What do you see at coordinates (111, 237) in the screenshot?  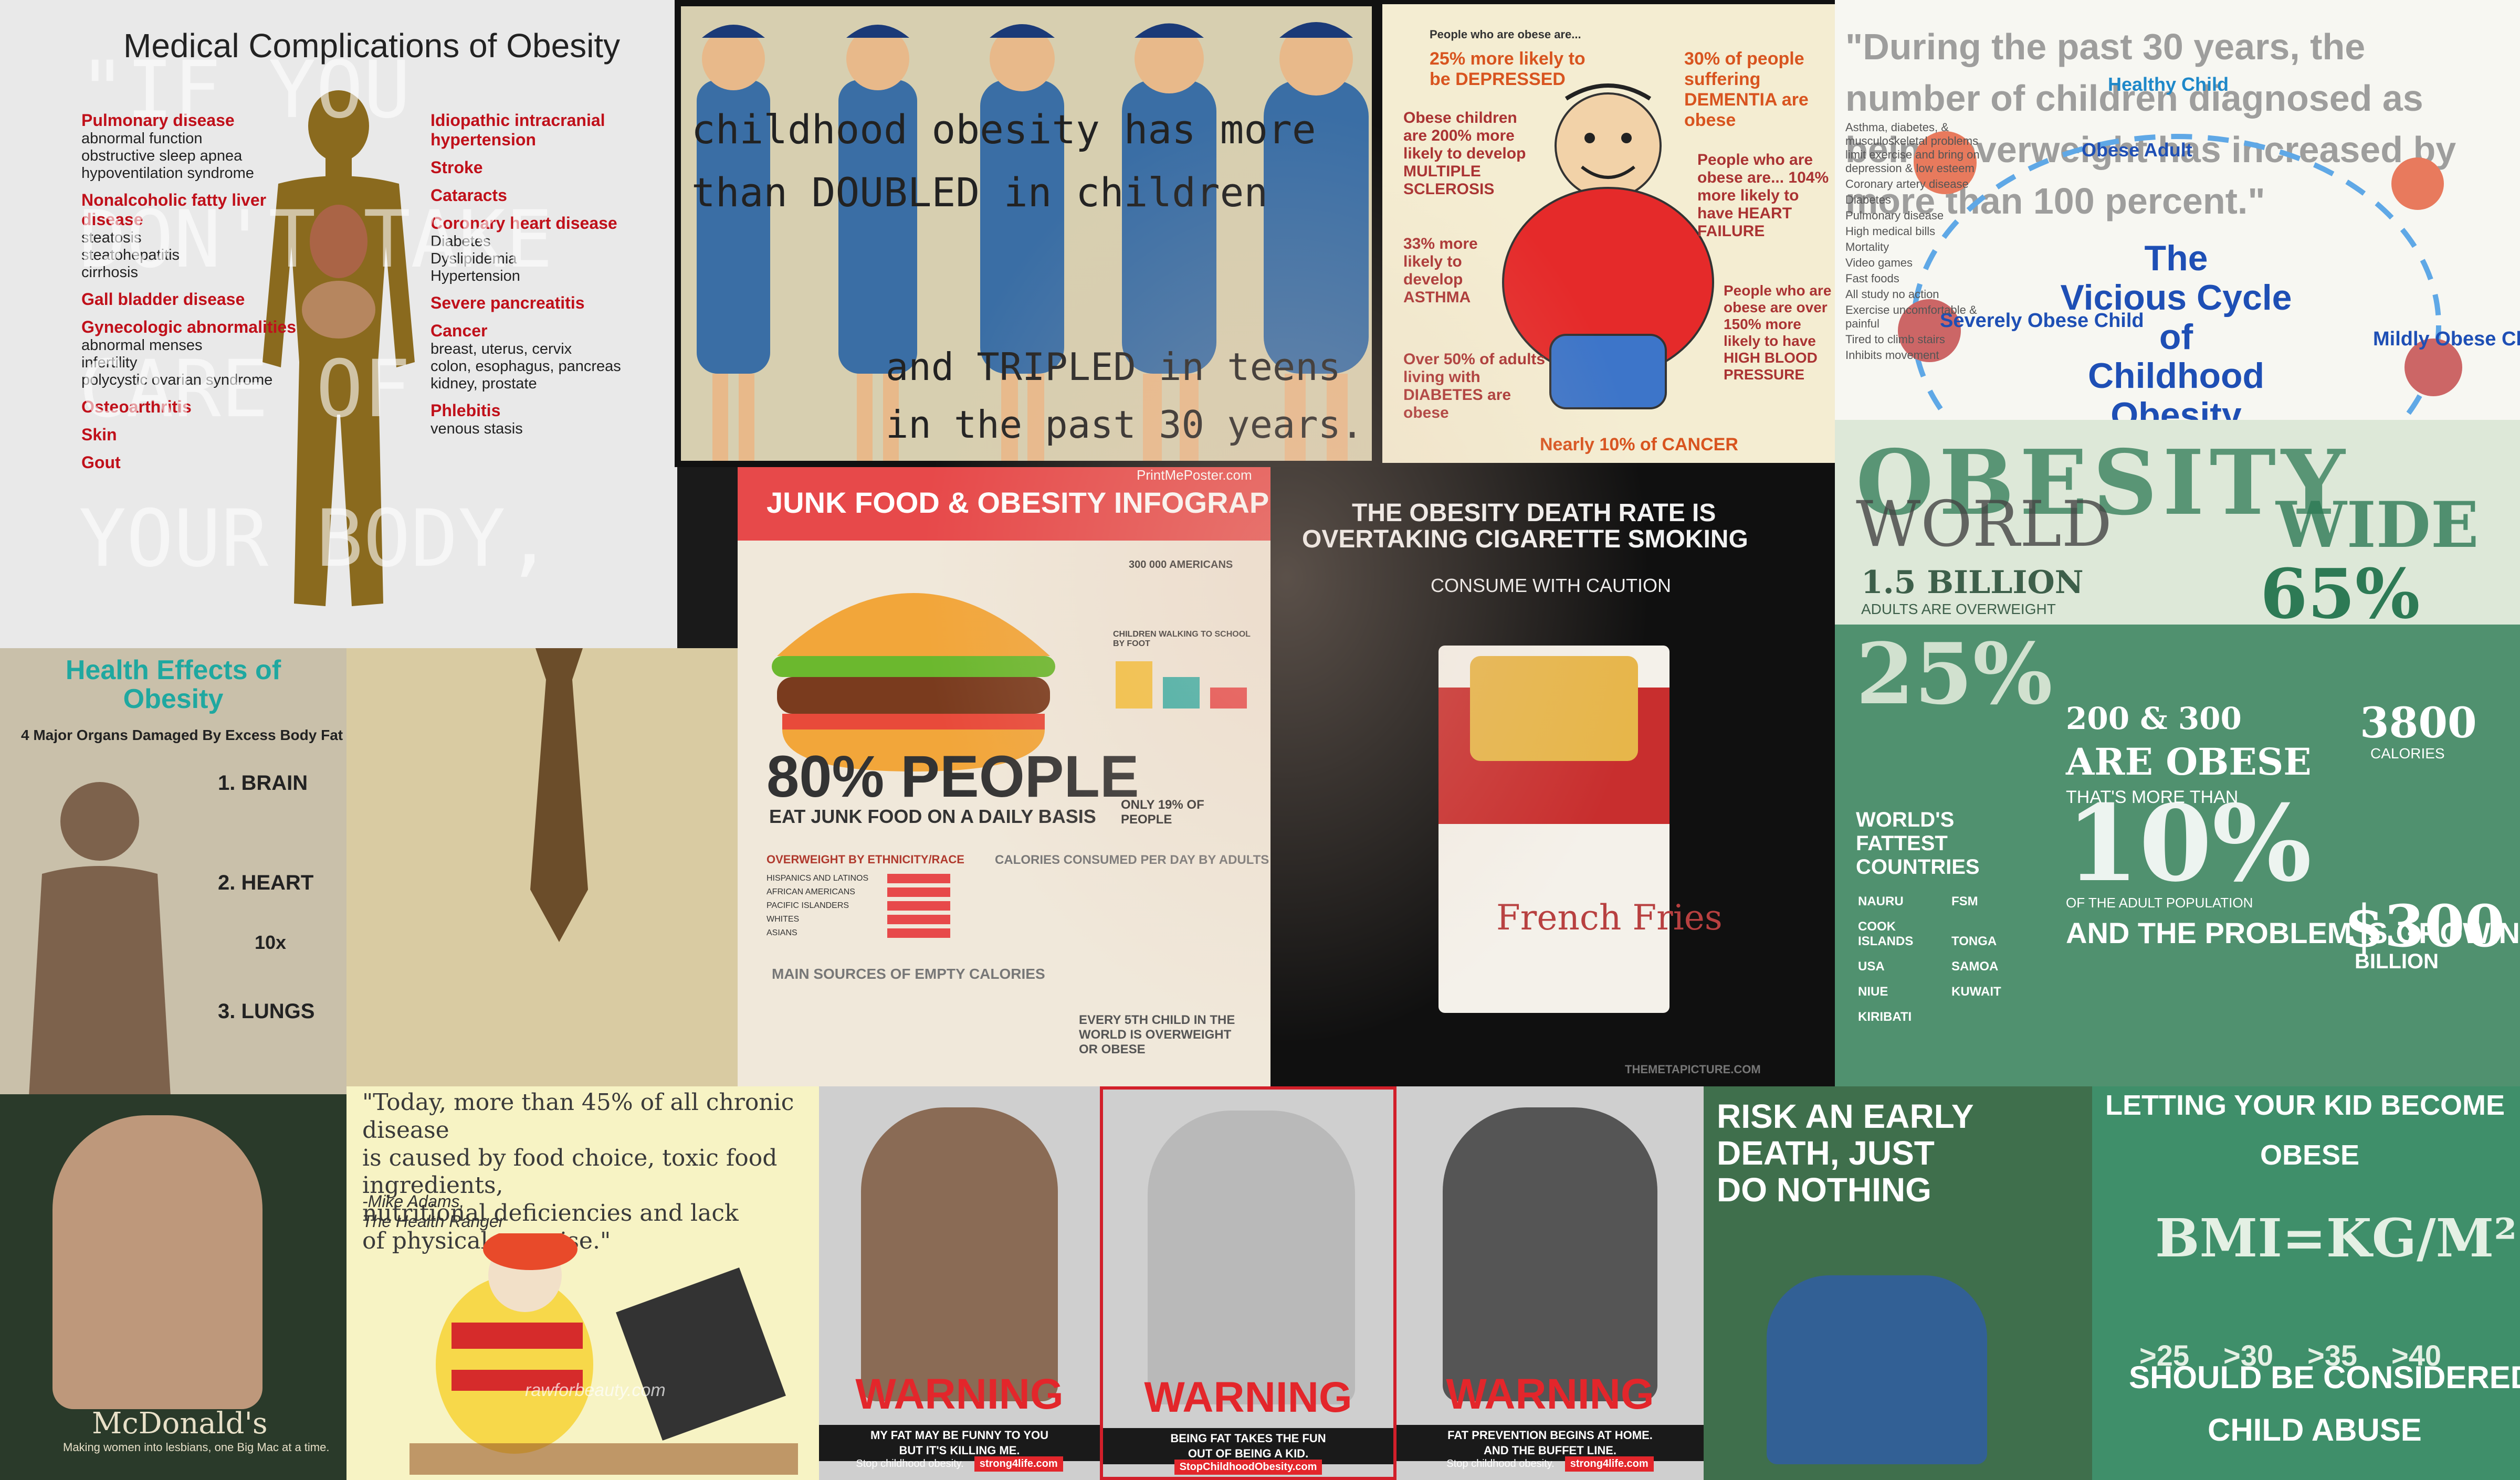 I see `medical-item: steatosis` at bounding box center [111, 237].